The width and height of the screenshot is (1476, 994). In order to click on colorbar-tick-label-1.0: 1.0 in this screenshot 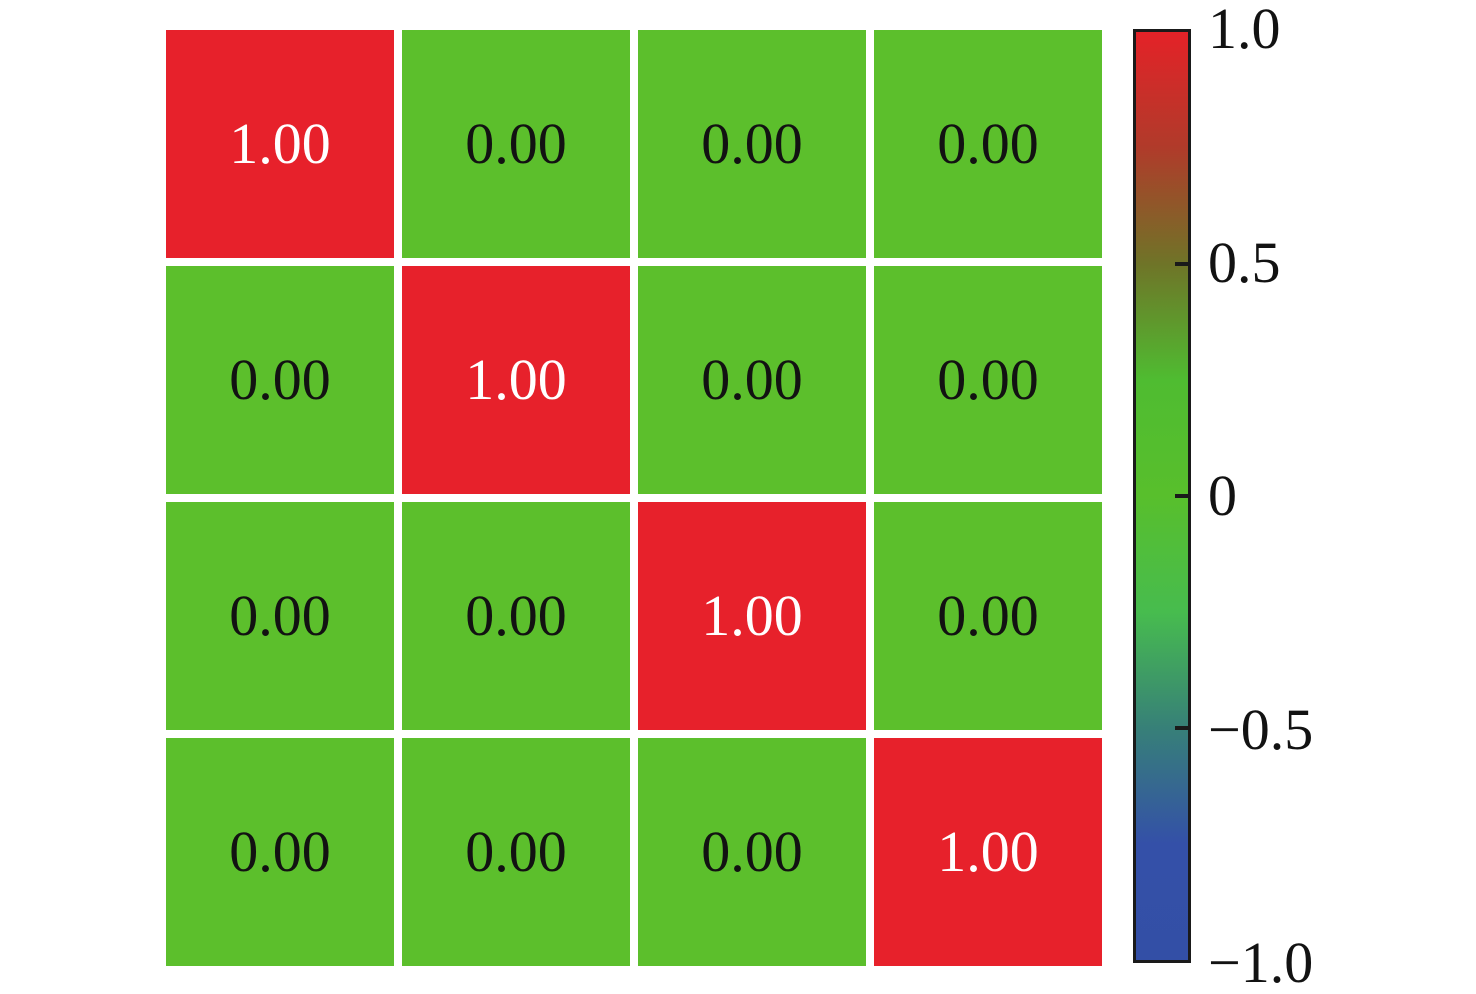, I will do `click(1244, 30)`.